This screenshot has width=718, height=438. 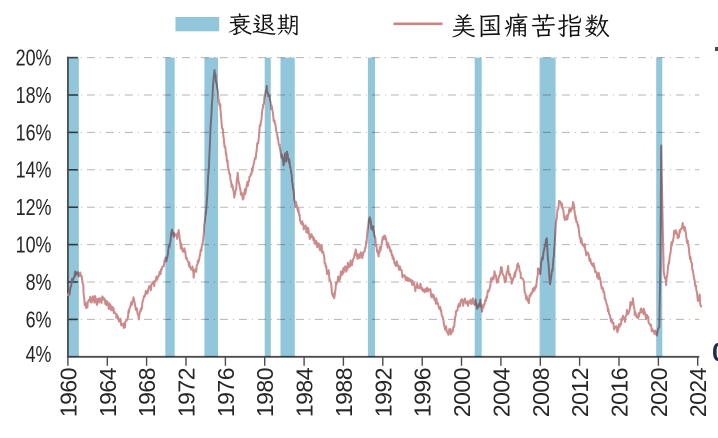 I want to click on svg-text: 8%, so click(x=39, y=283).